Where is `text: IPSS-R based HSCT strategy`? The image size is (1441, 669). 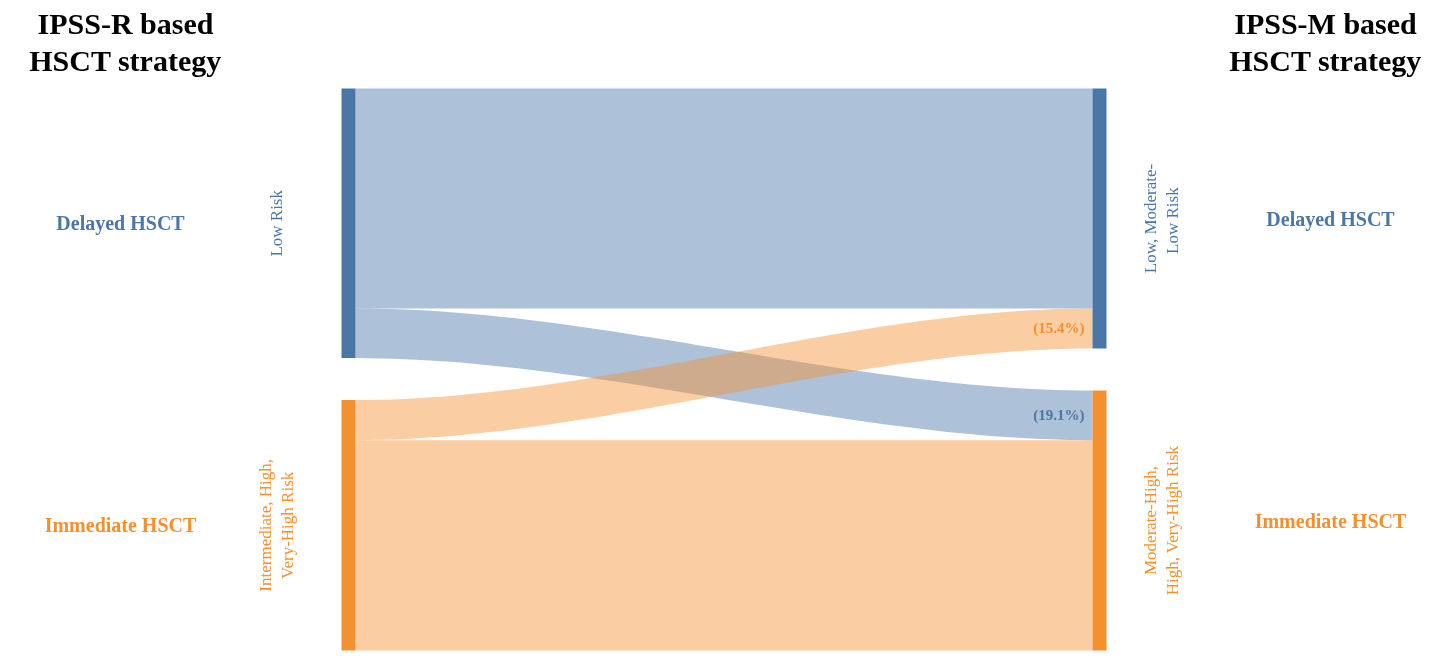 text: IPSS-R based HSCT strategy is located at coordinates (125, 42).